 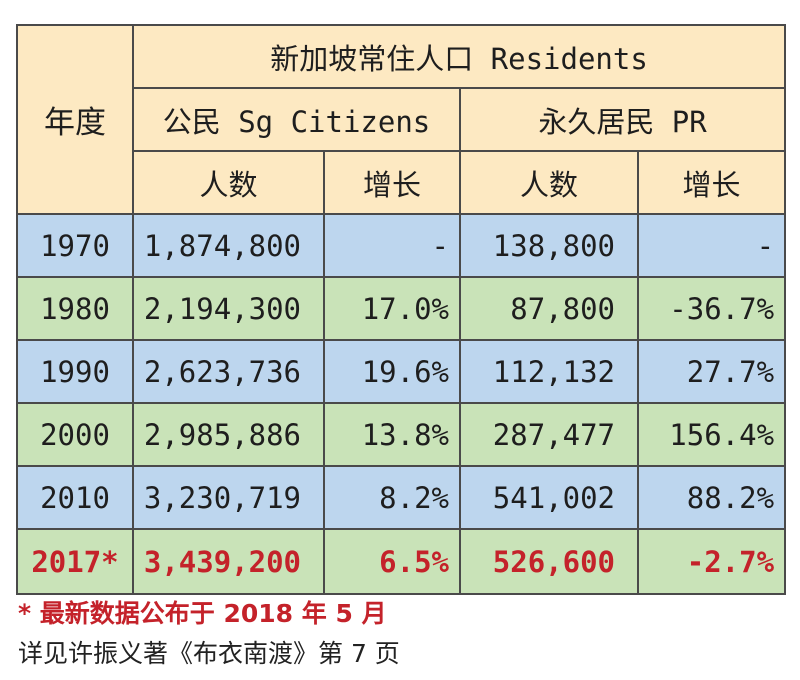 I want to click on year-cell: 2017*, so click(x=75, y=561).